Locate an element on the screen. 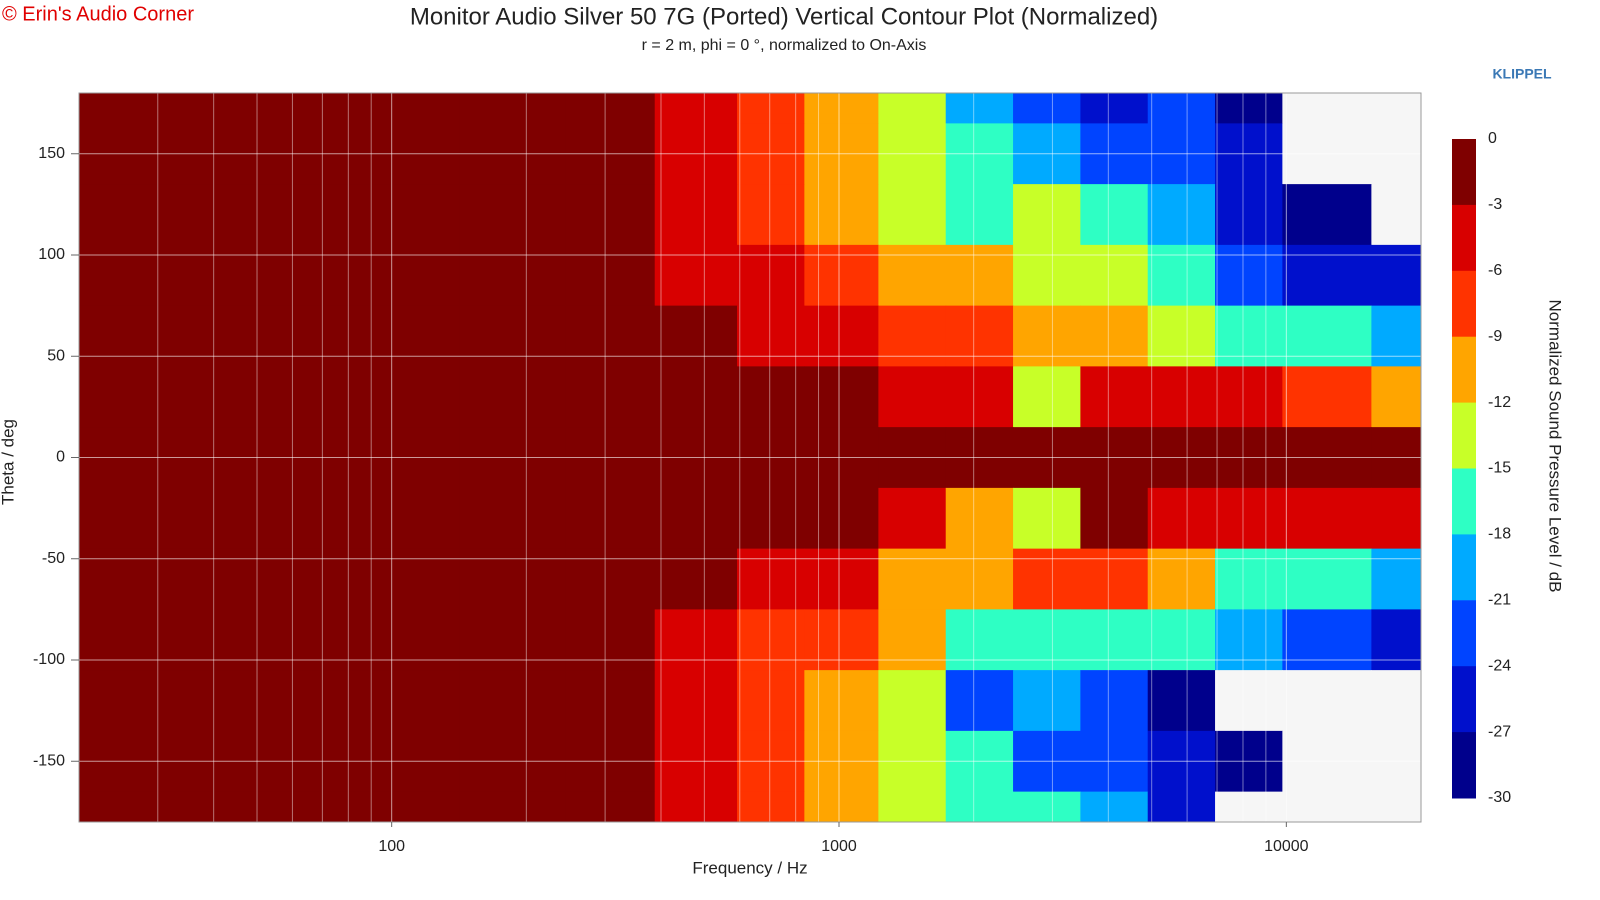 The width and height of the screenshot is (1600, 900). colorbar-tick-label: -27 is located at coordinates (1499, 731).